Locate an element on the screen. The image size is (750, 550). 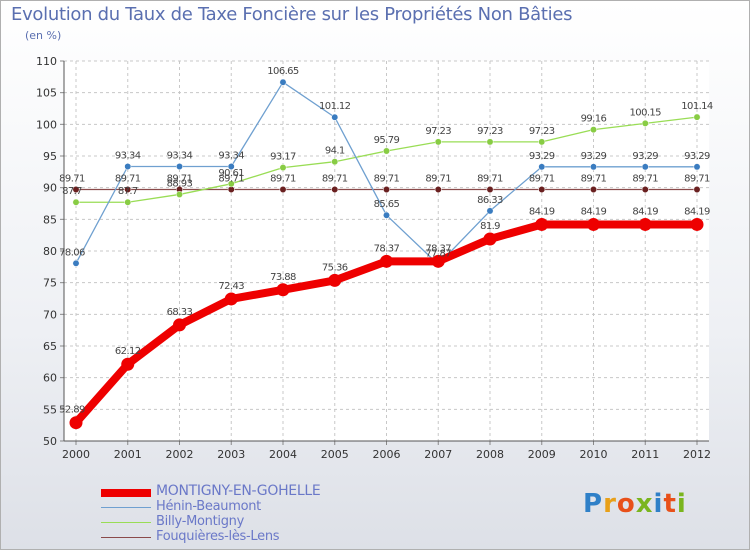
data-label-billy: 99.16 is located at coordinates (594, 119).